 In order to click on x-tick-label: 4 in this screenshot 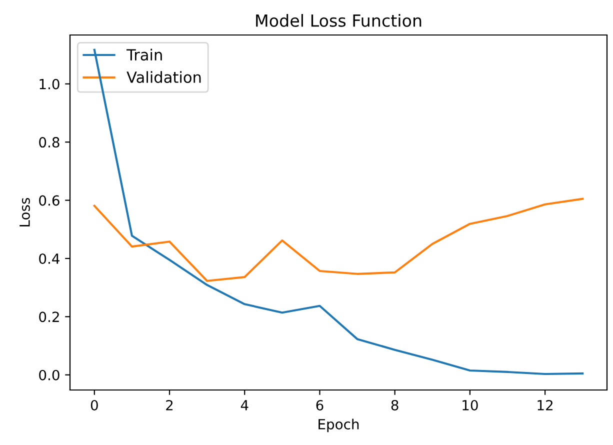, I will do `click(244, 405)`.